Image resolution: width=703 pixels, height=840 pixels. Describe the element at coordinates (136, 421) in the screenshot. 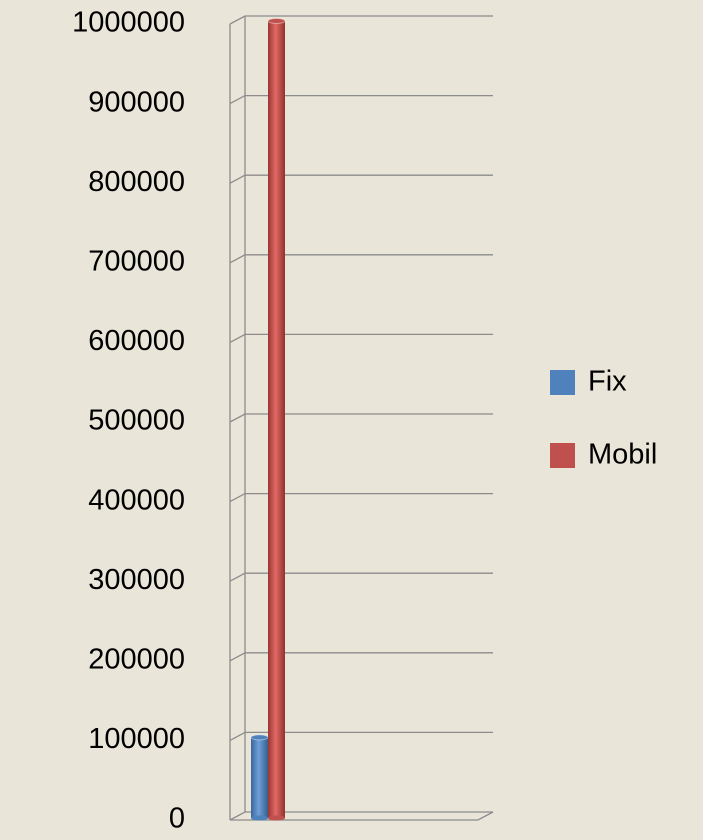

I see `y-tick-label: 500000` at that location.